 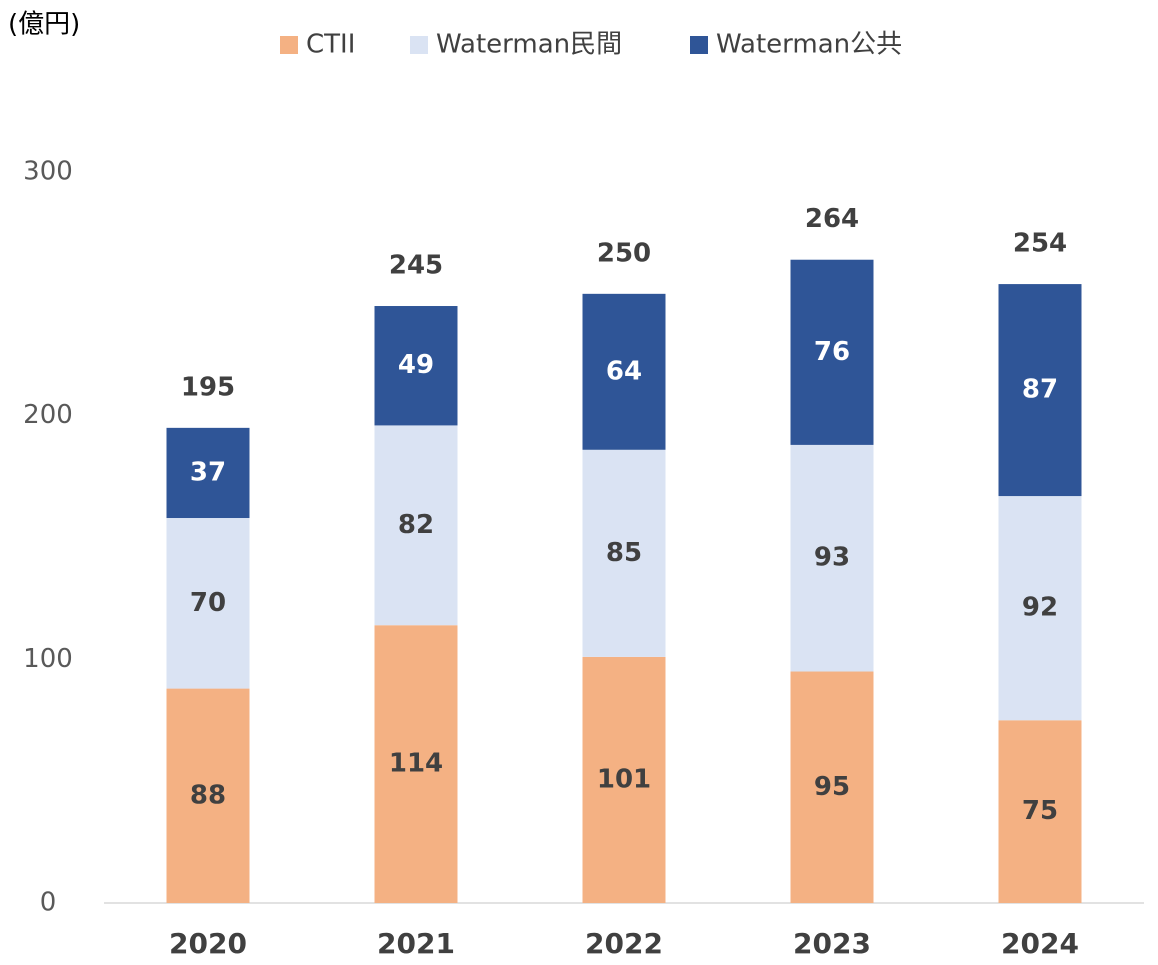 I want to click on data-label: 87, so click(x=1040, y=390).